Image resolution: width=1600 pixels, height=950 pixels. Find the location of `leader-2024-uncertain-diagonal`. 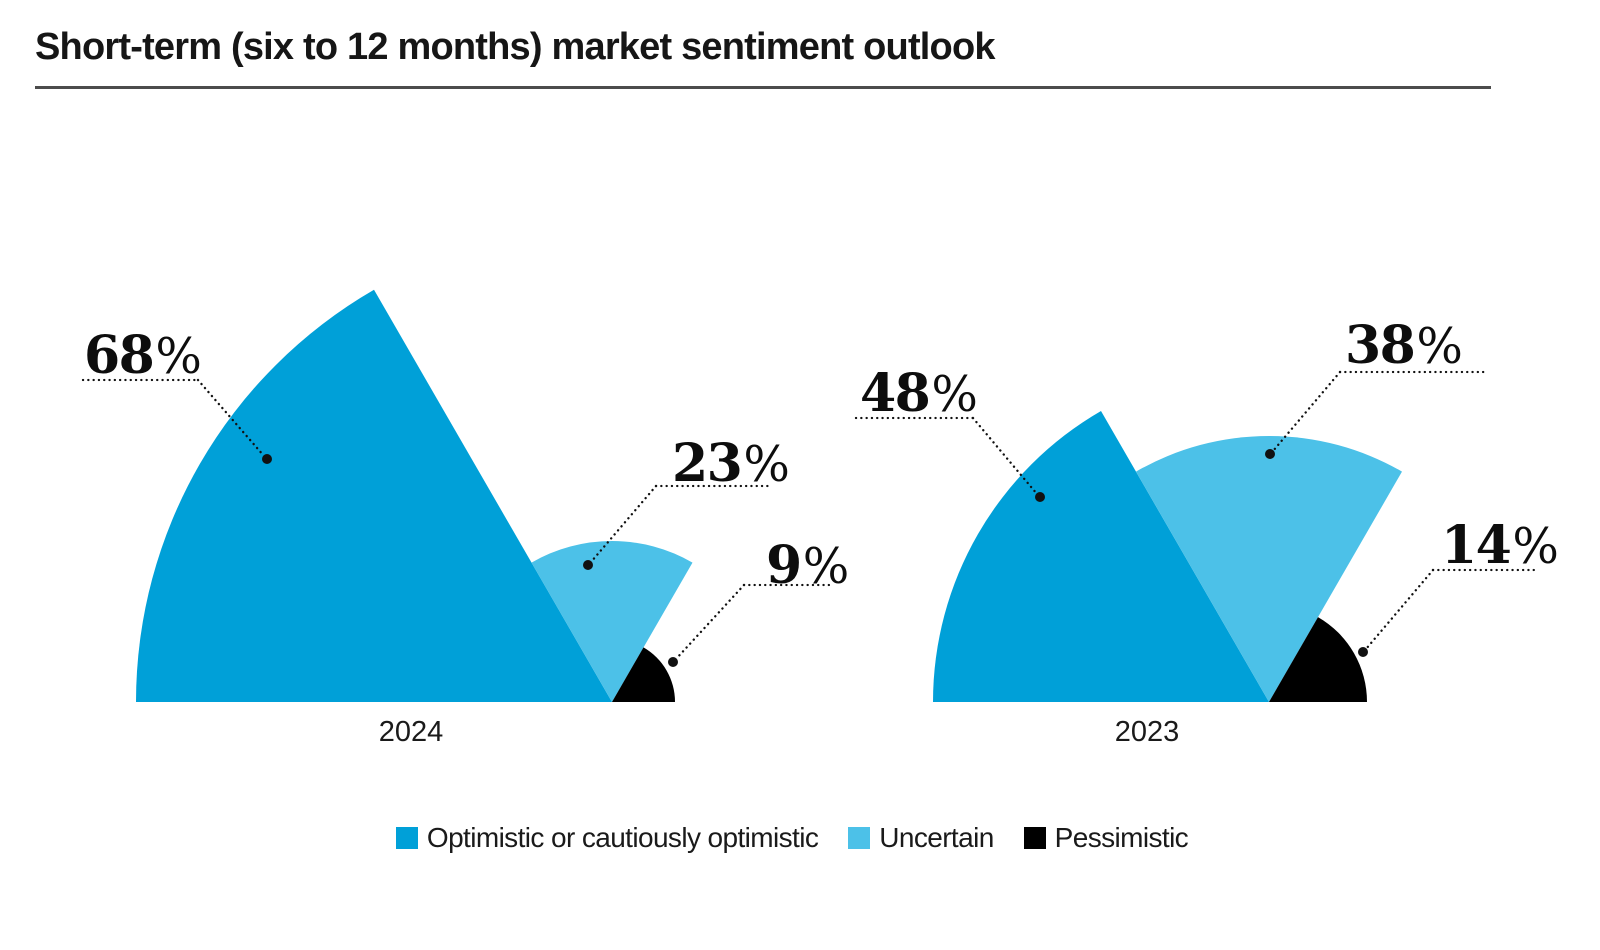

leader-2024-uncertain-diagonal is located at coordinates (623, 524).